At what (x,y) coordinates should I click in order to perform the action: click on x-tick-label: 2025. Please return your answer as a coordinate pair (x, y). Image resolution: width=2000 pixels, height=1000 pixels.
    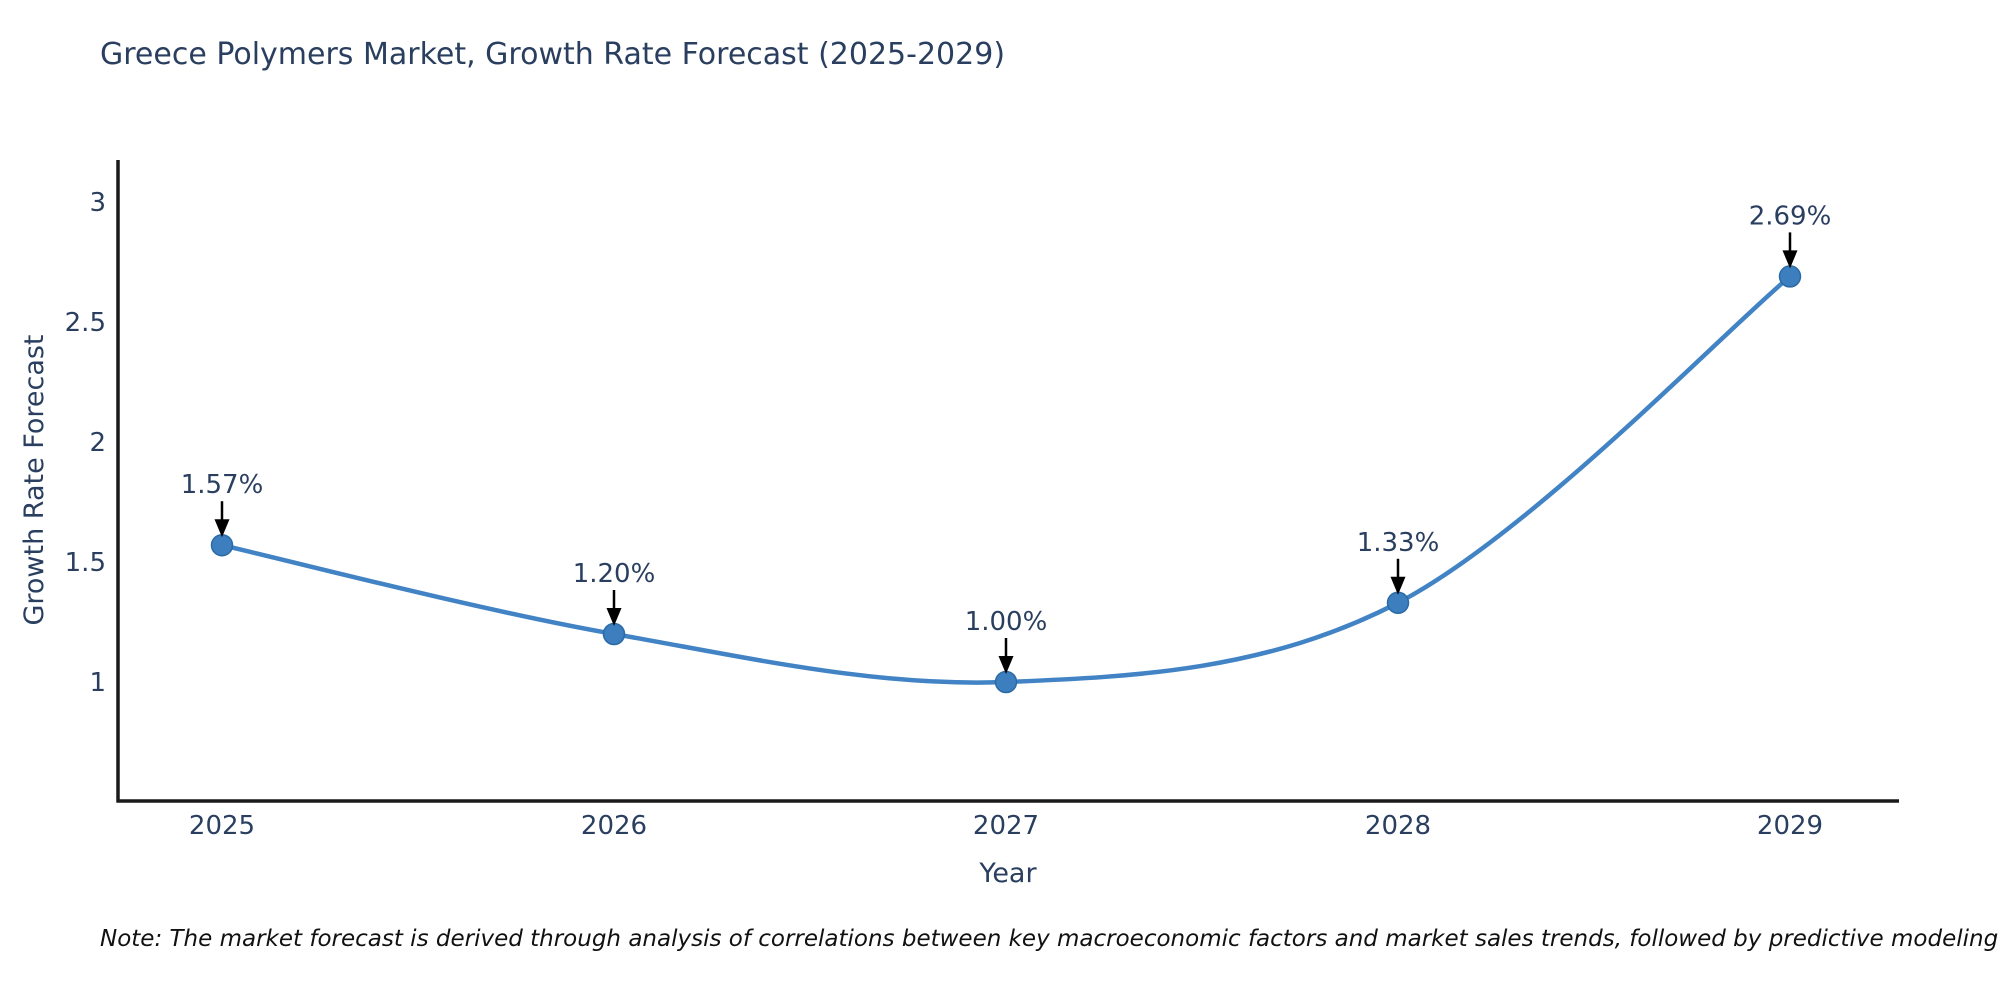
    Looking at the image, I should click on (222, 826).